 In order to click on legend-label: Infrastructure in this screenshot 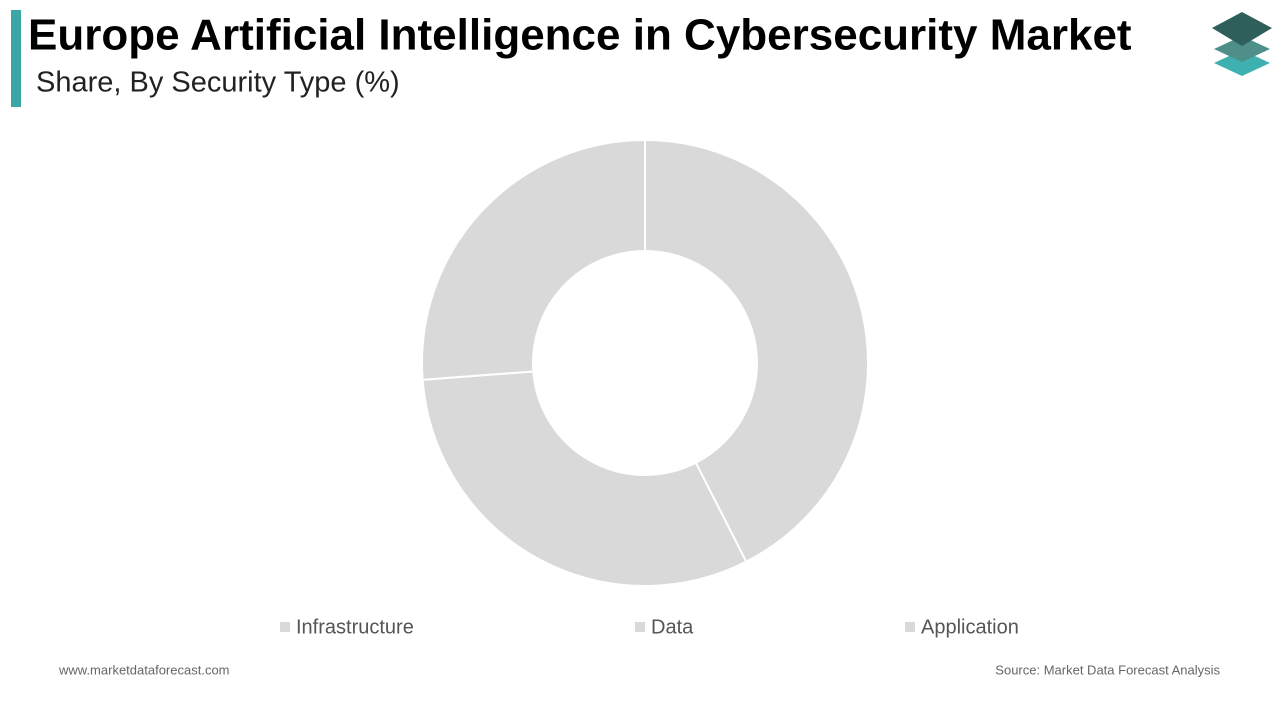, I will do `click(355, 627)`.